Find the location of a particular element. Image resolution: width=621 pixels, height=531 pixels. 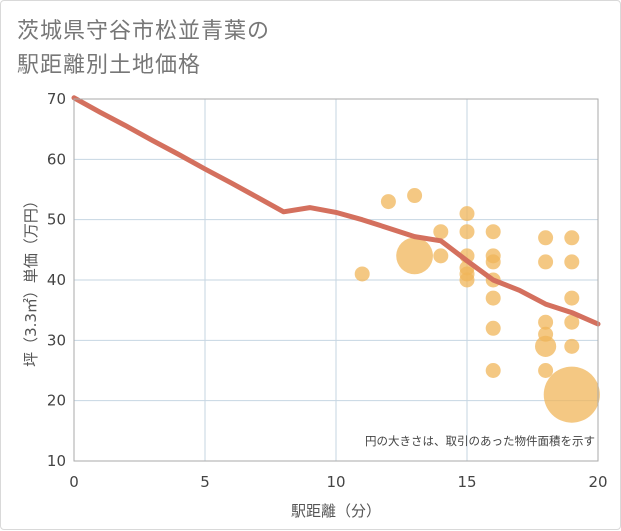

y-axis-ticks: 10 20 30 40 50 60 70 is located at coordinates (56, 280).